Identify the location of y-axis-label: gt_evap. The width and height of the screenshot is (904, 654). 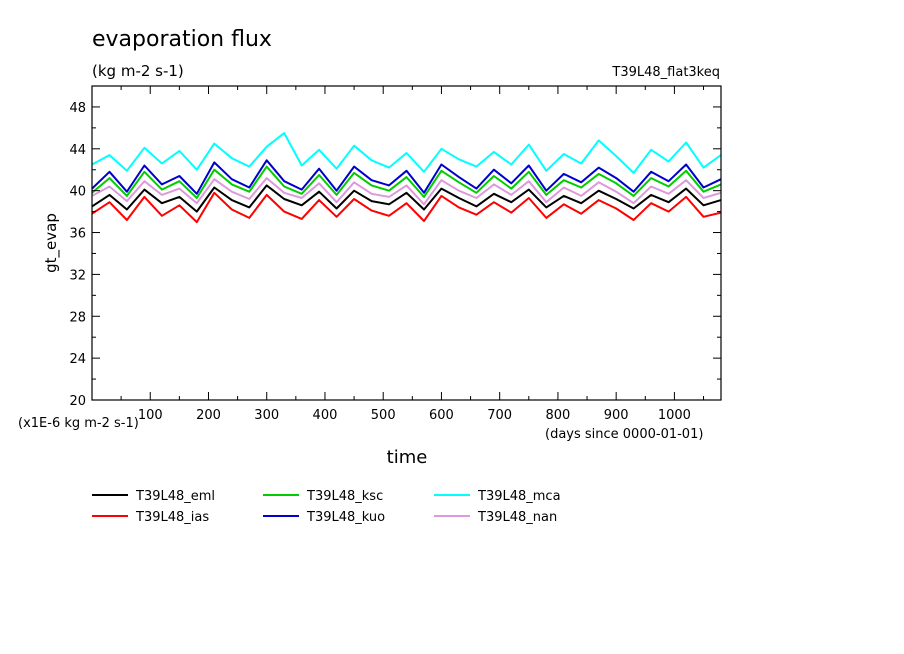
(51, 243).